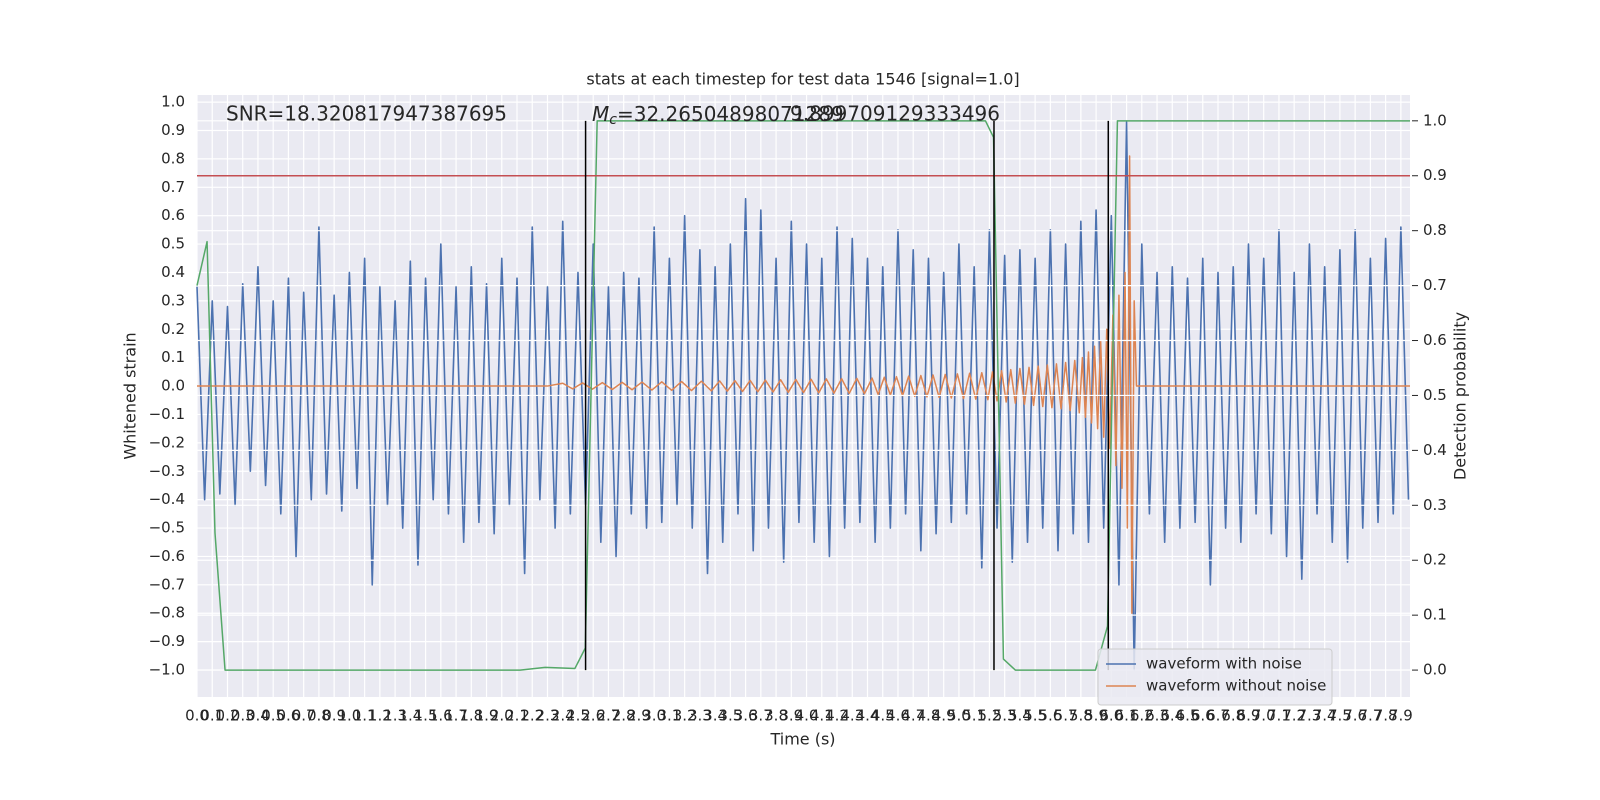 The width and height of the screenshot is (1600, 800). Describe the element at coordinates (1435, 340) in the screenshot. I see `y2-tick-label: 0.6` at that location.